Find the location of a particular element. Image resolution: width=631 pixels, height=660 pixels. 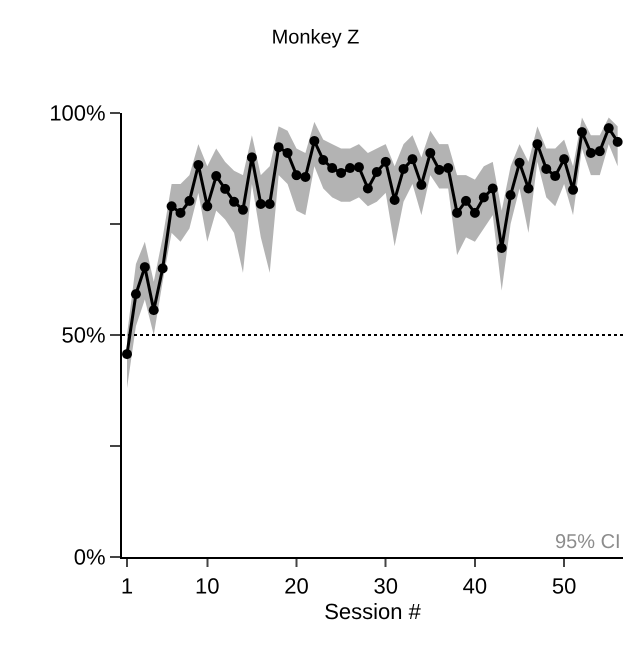

y-tick-label: 0% is located at coordinates (90, 557).